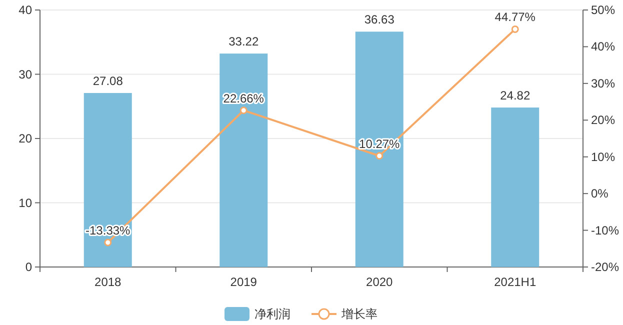  I want to click on y2-tick-label: 0%, so click(600, 193).